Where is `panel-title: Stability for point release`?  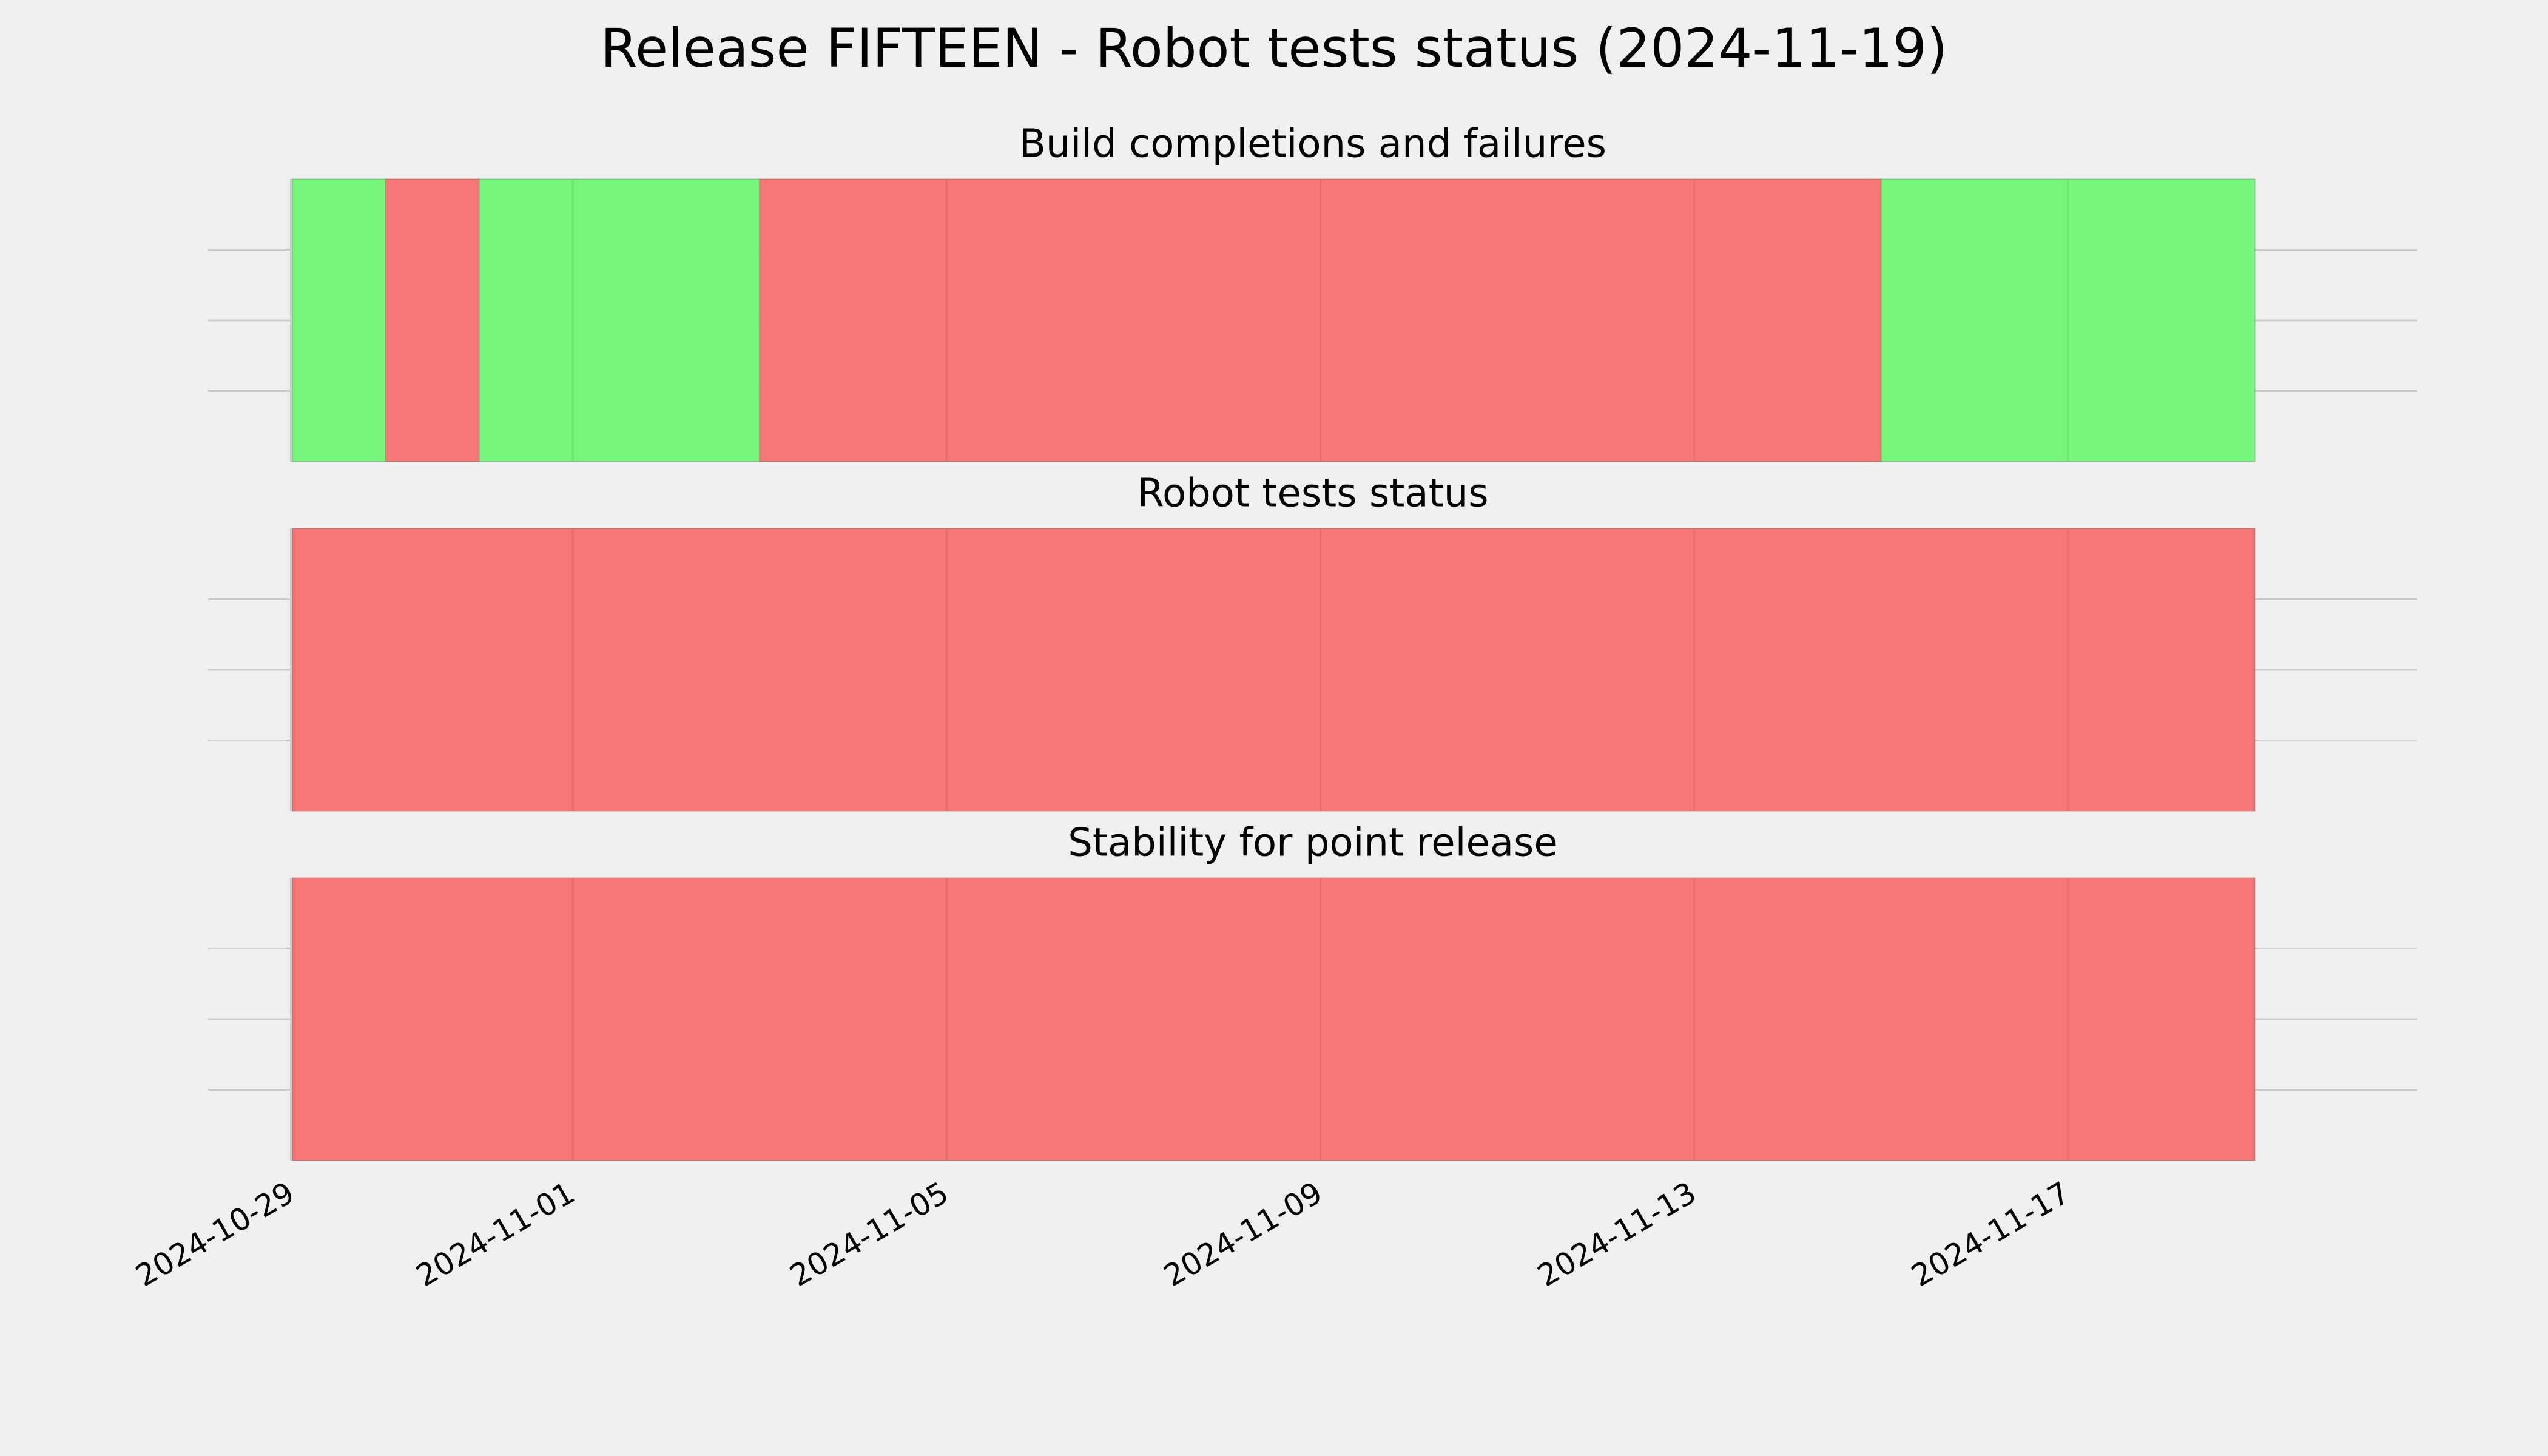
panel-title: Stability for point release is located at coordinates (1313, 843).